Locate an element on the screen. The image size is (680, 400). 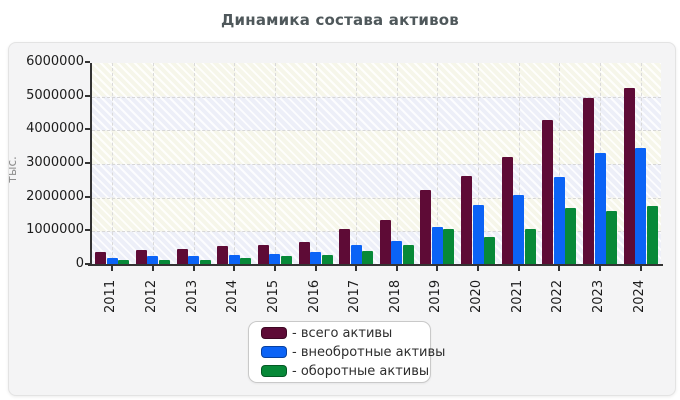
bar-оборотные-активы-2012 is located at coordinates (164, 262).